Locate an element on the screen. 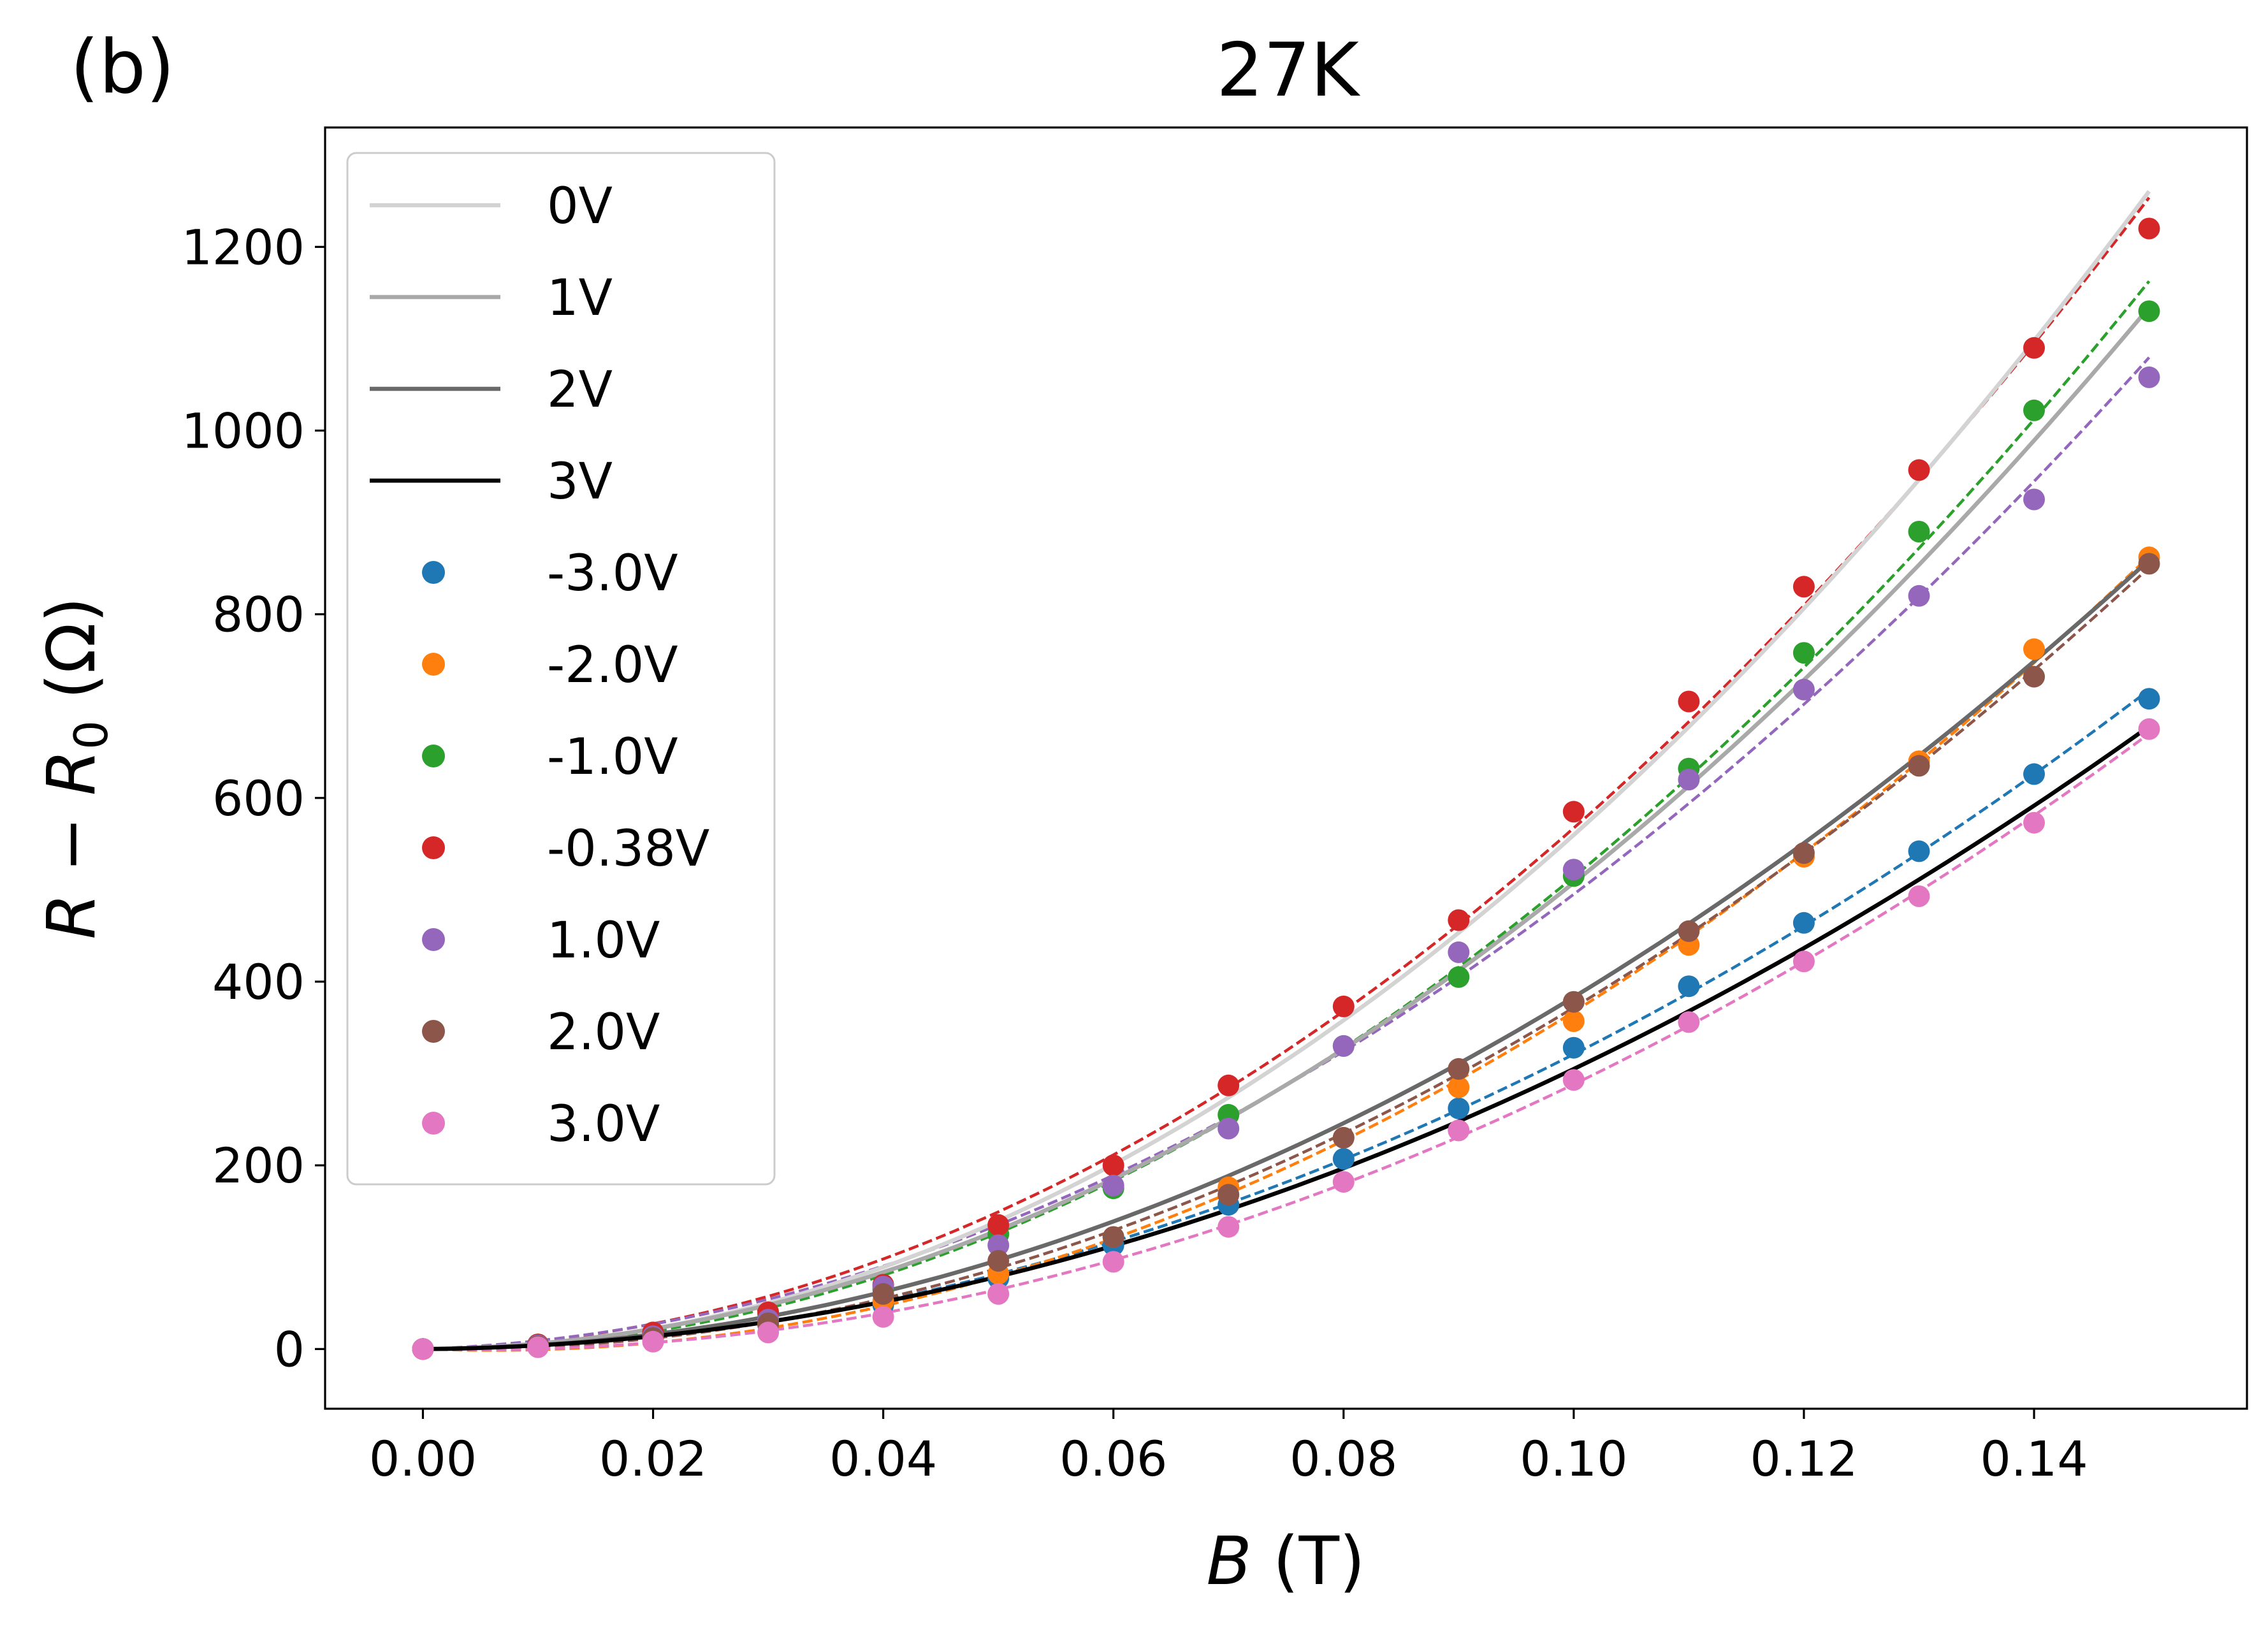  x-tick-label: 0.06 is located at coordinates (1113, 1458).